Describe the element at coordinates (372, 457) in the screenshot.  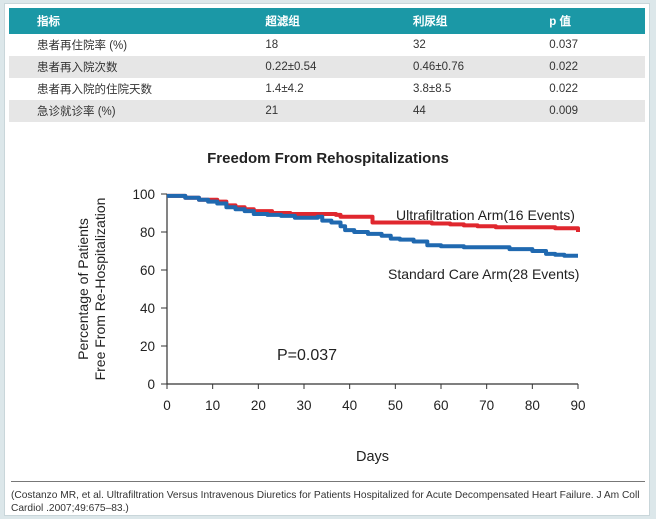
I see `x-axis-label: Days` at that location.